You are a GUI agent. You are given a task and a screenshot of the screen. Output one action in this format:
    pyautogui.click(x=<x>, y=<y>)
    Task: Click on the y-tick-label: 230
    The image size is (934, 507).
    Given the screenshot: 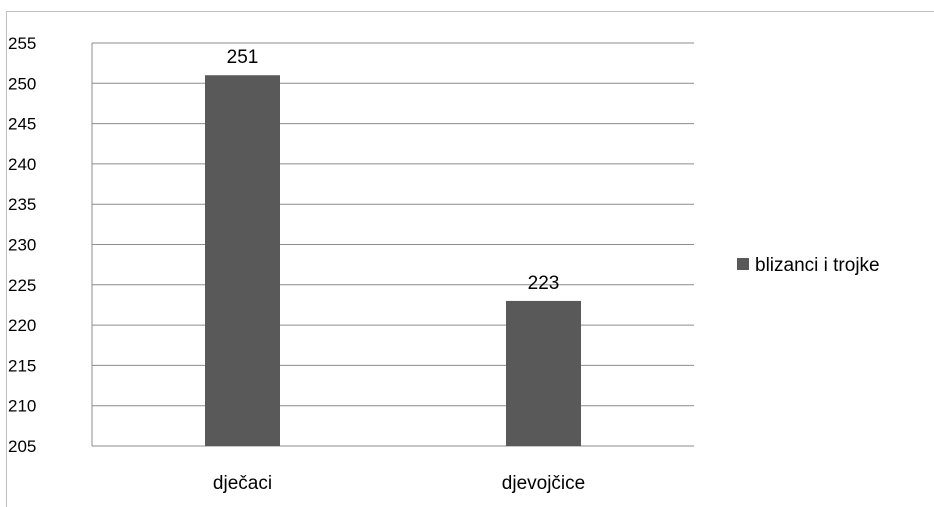 What is the action you would take?
    pyautogui.click(x=22, y=245)
    